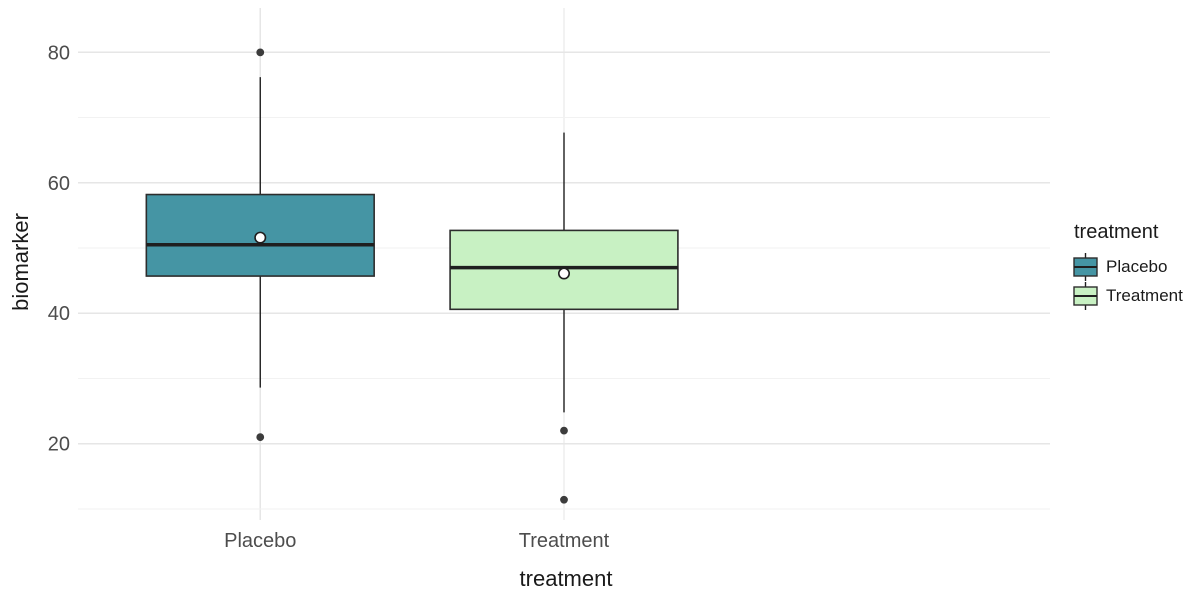 The image size is (1200, 600). Describe the element at coordinates (20, 262) in the screenshot. I see `y-axis-title: biomarker` at that location.